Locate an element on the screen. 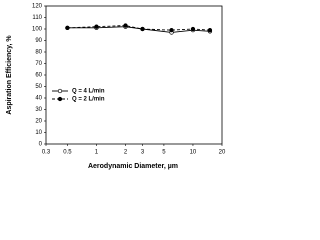  x-tick-label: 0.5 is located at coordinates (67, 153).